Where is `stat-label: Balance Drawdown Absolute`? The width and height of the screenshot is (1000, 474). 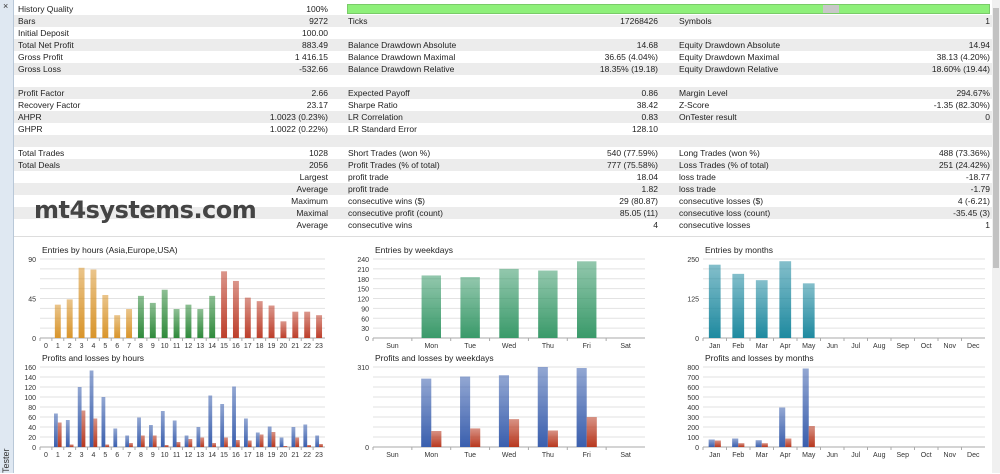 stat-label: Balance Drawdown Absolute is located at coordinates (402, 45).